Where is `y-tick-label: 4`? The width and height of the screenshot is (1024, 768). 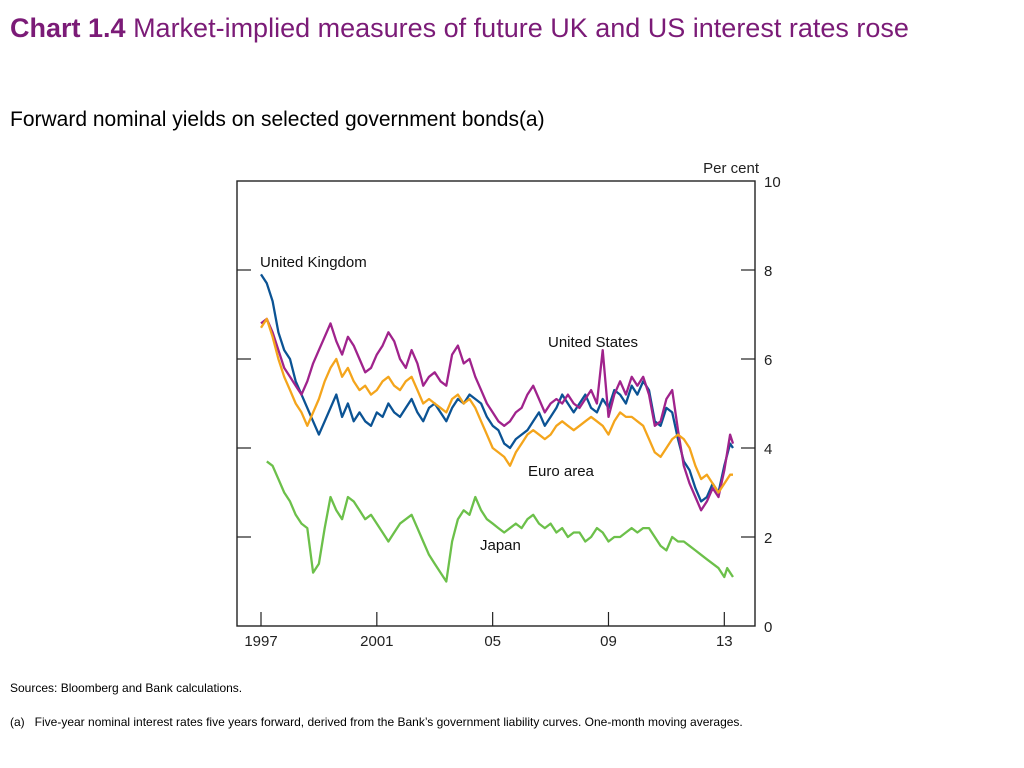 y-tick-label: 4 is located at coordinates (768, 449).